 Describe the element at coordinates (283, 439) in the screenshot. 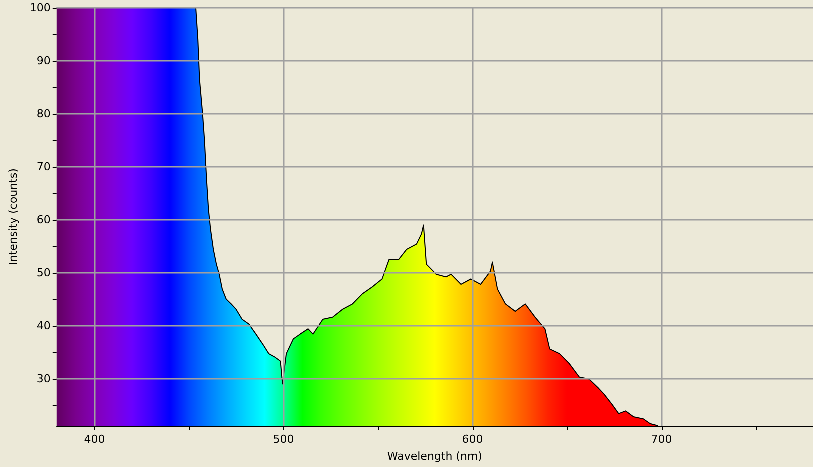

I see `x-tick-label: 500` at that location.